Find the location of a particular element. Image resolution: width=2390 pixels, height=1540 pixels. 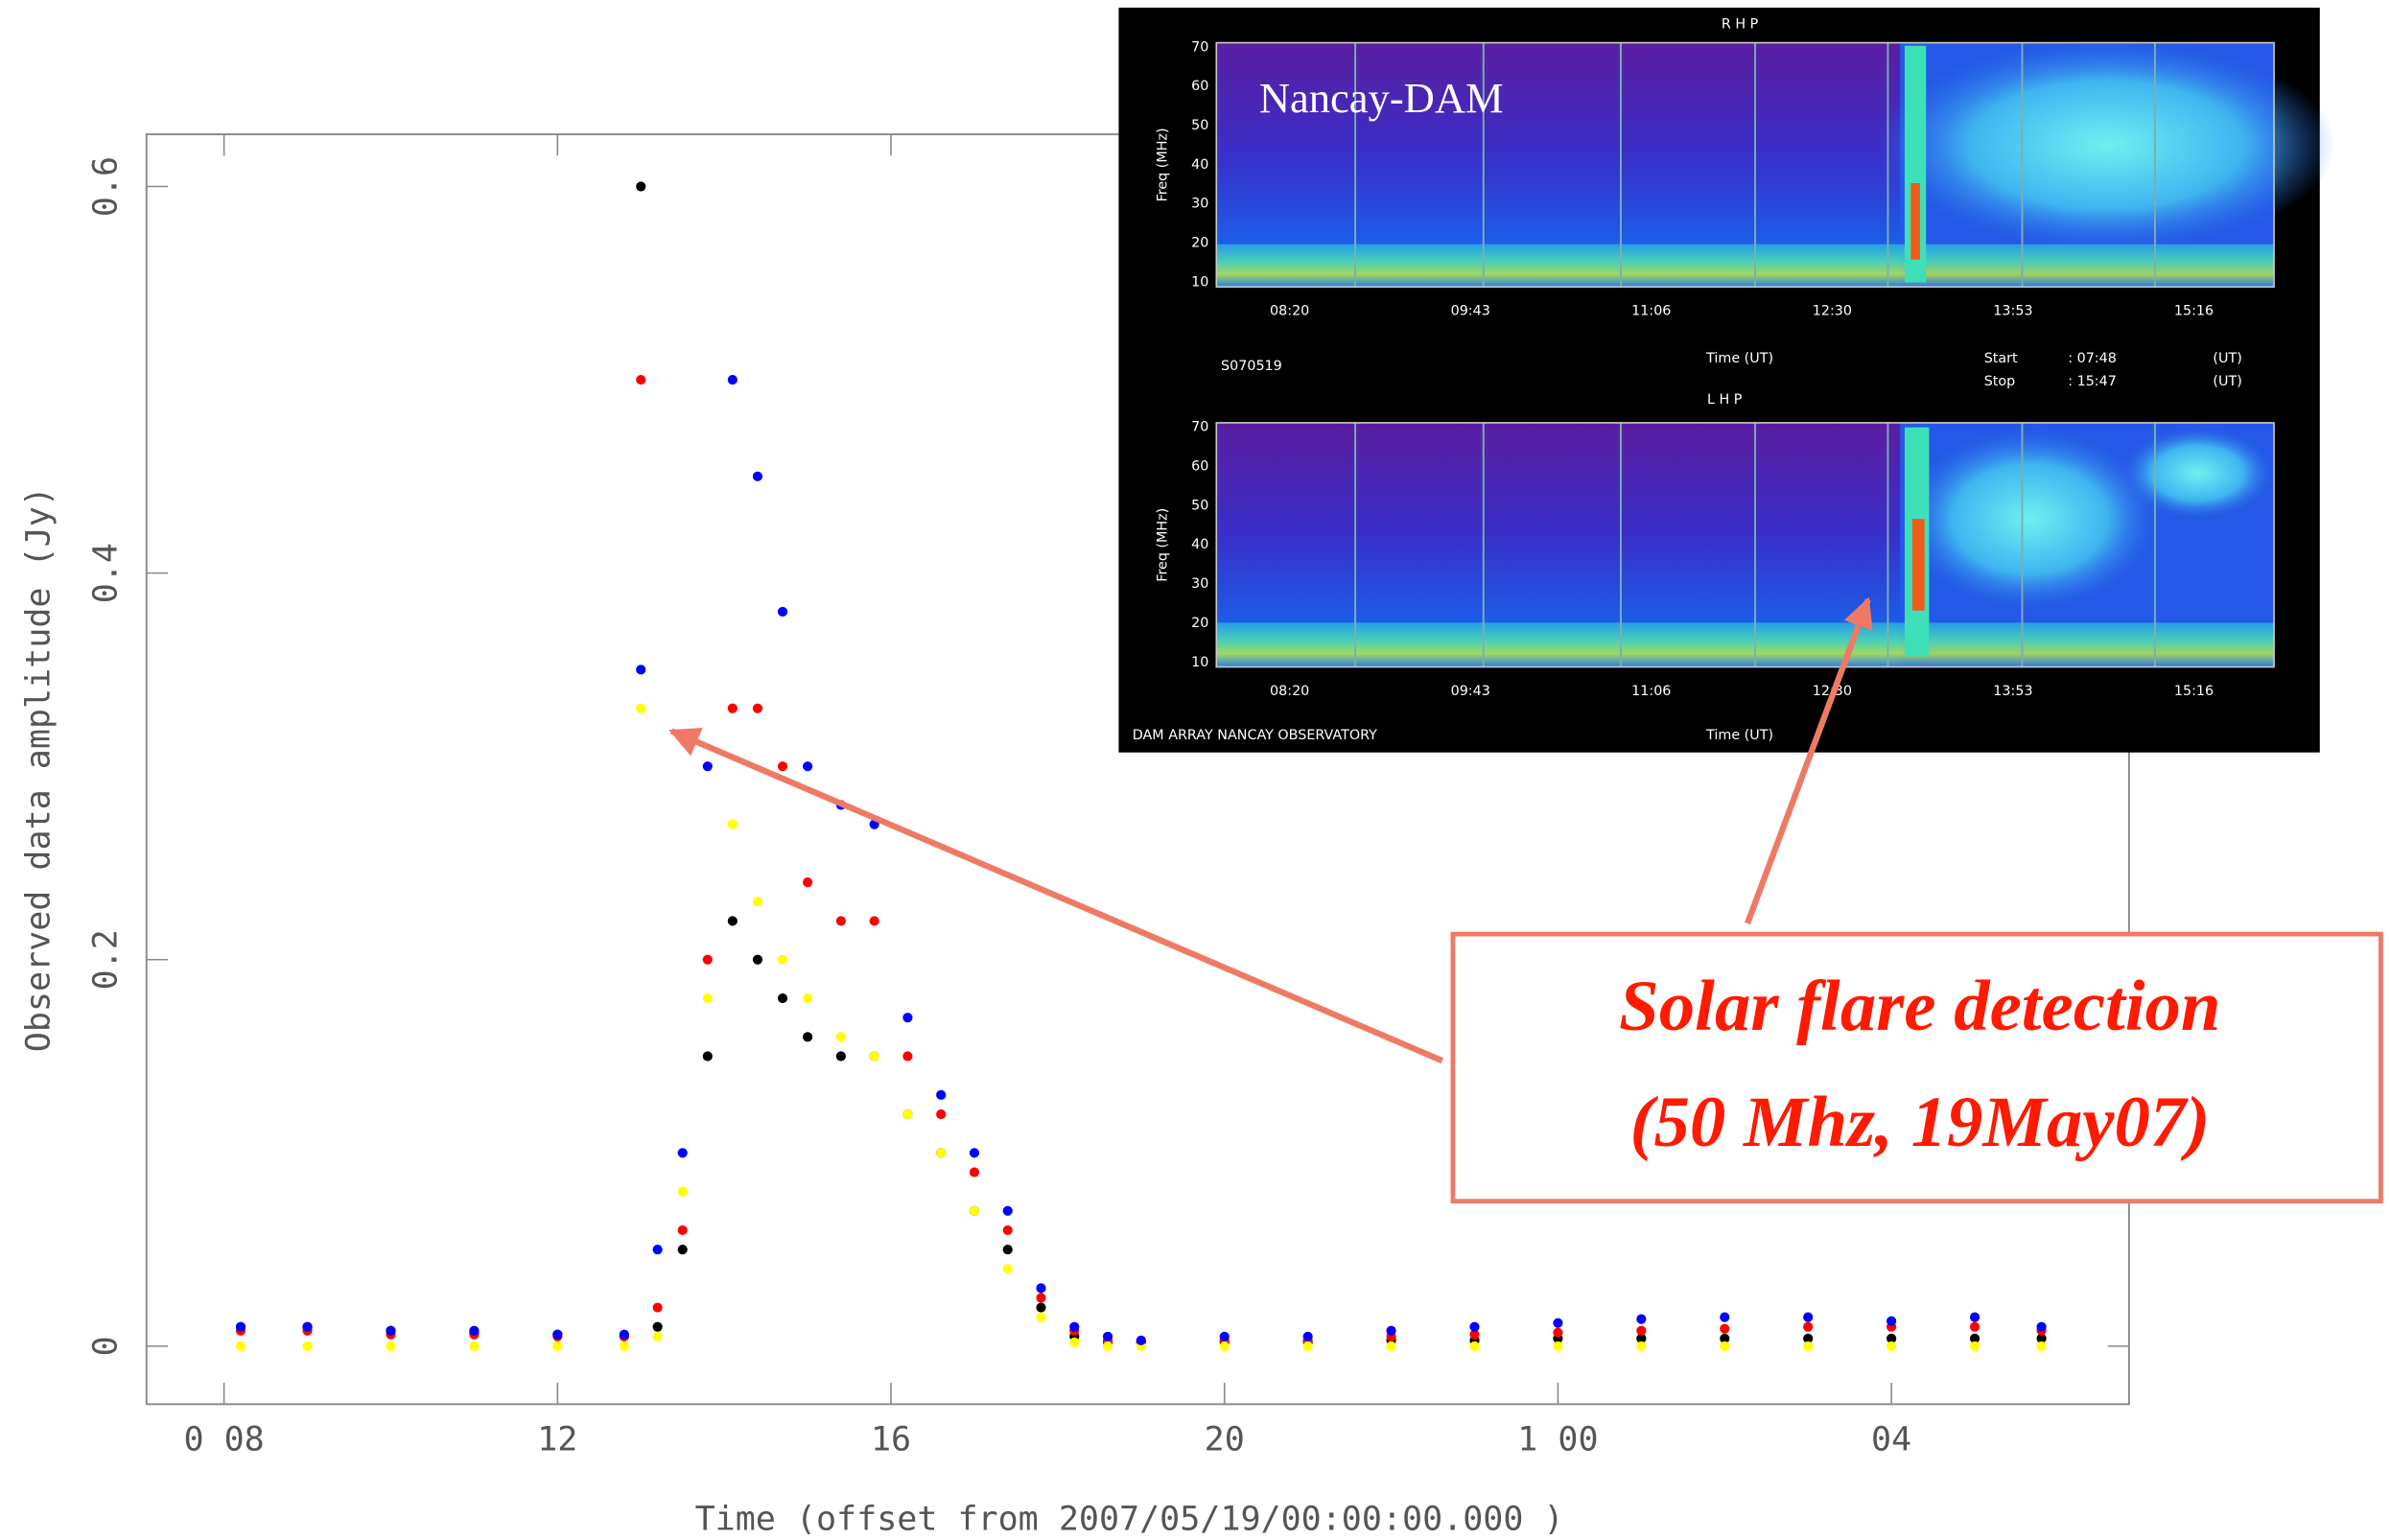

x-tick-label: 0 08 is located at coordinates (223, 1440).